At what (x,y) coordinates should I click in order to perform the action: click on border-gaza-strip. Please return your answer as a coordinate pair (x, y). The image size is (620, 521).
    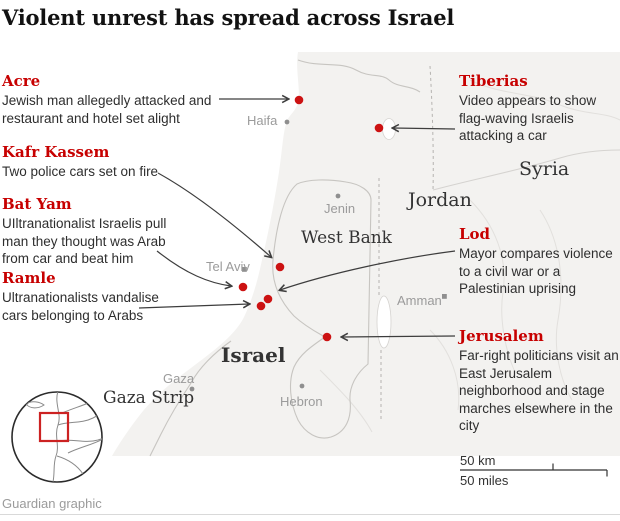
    Looking at the image, I should click on (190, 398).